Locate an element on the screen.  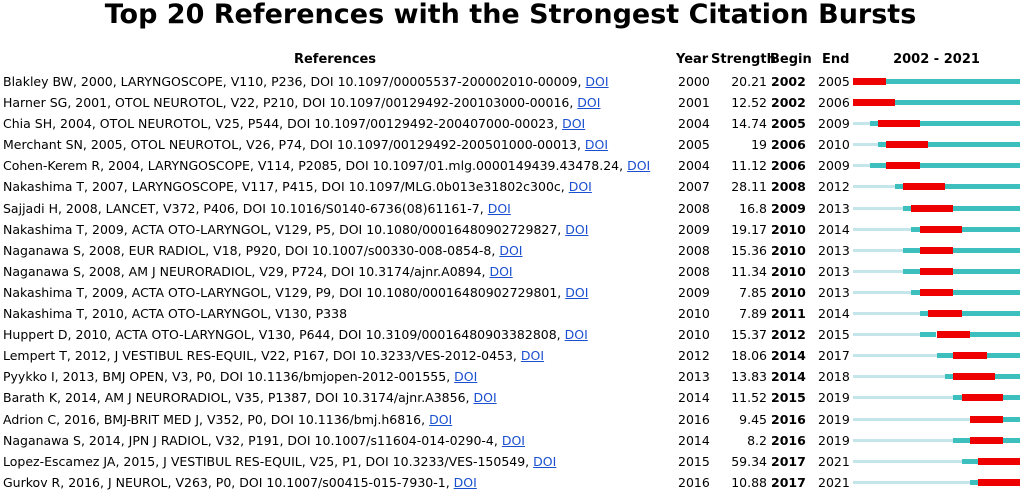
end-cell: 2014 is located at coordinates (834, 314).